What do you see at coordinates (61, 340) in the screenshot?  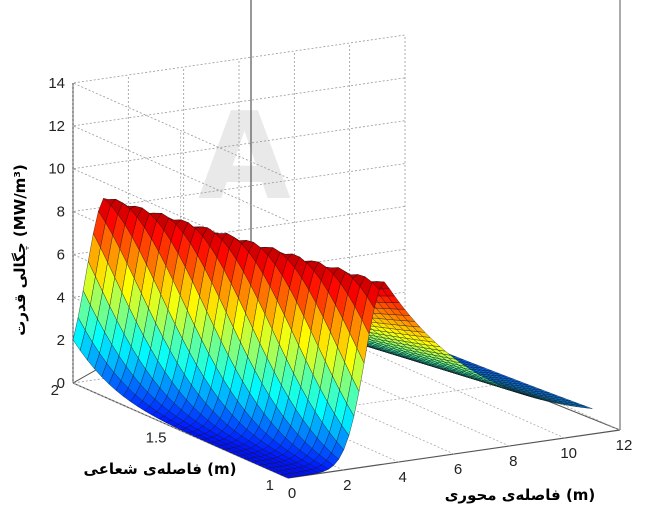 I see `z-tick-label: 2` at bounding box center [61, 340].